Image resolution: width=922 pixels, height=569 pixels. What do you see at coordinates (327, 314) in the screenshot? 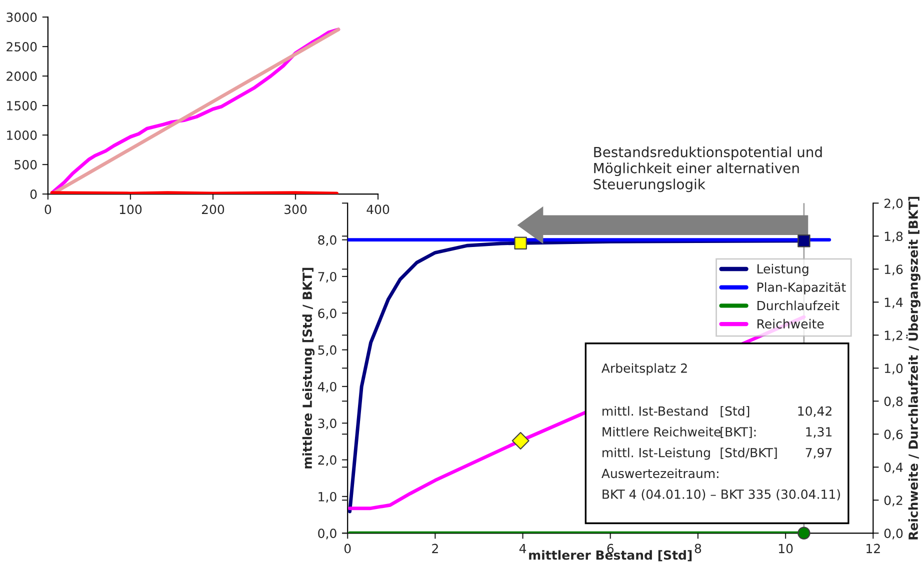
I see `y-tick-label: 6,0` at bounding box center [327, 314].